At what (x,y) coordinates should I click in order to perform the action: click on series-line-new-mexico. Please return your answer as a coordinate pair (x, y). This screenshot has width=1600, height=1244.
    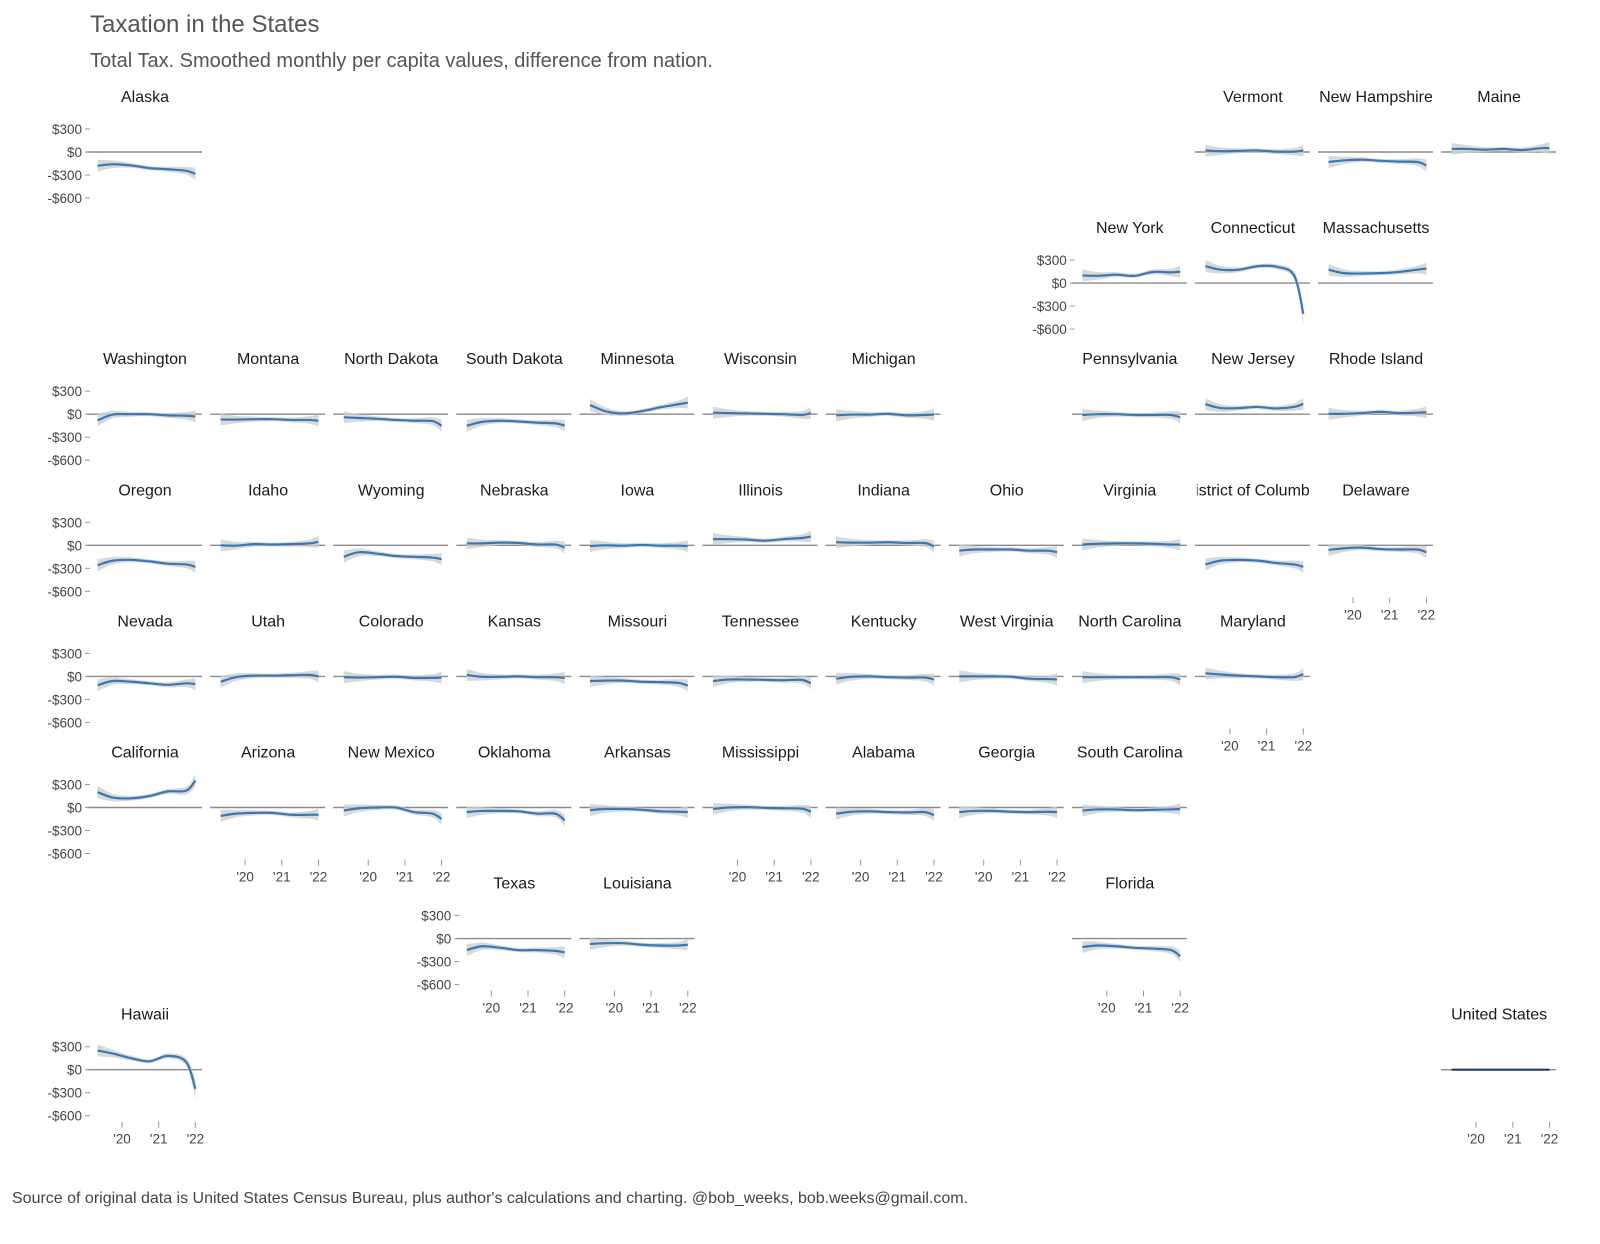
    Looking at the image, I should click on (393, 813).